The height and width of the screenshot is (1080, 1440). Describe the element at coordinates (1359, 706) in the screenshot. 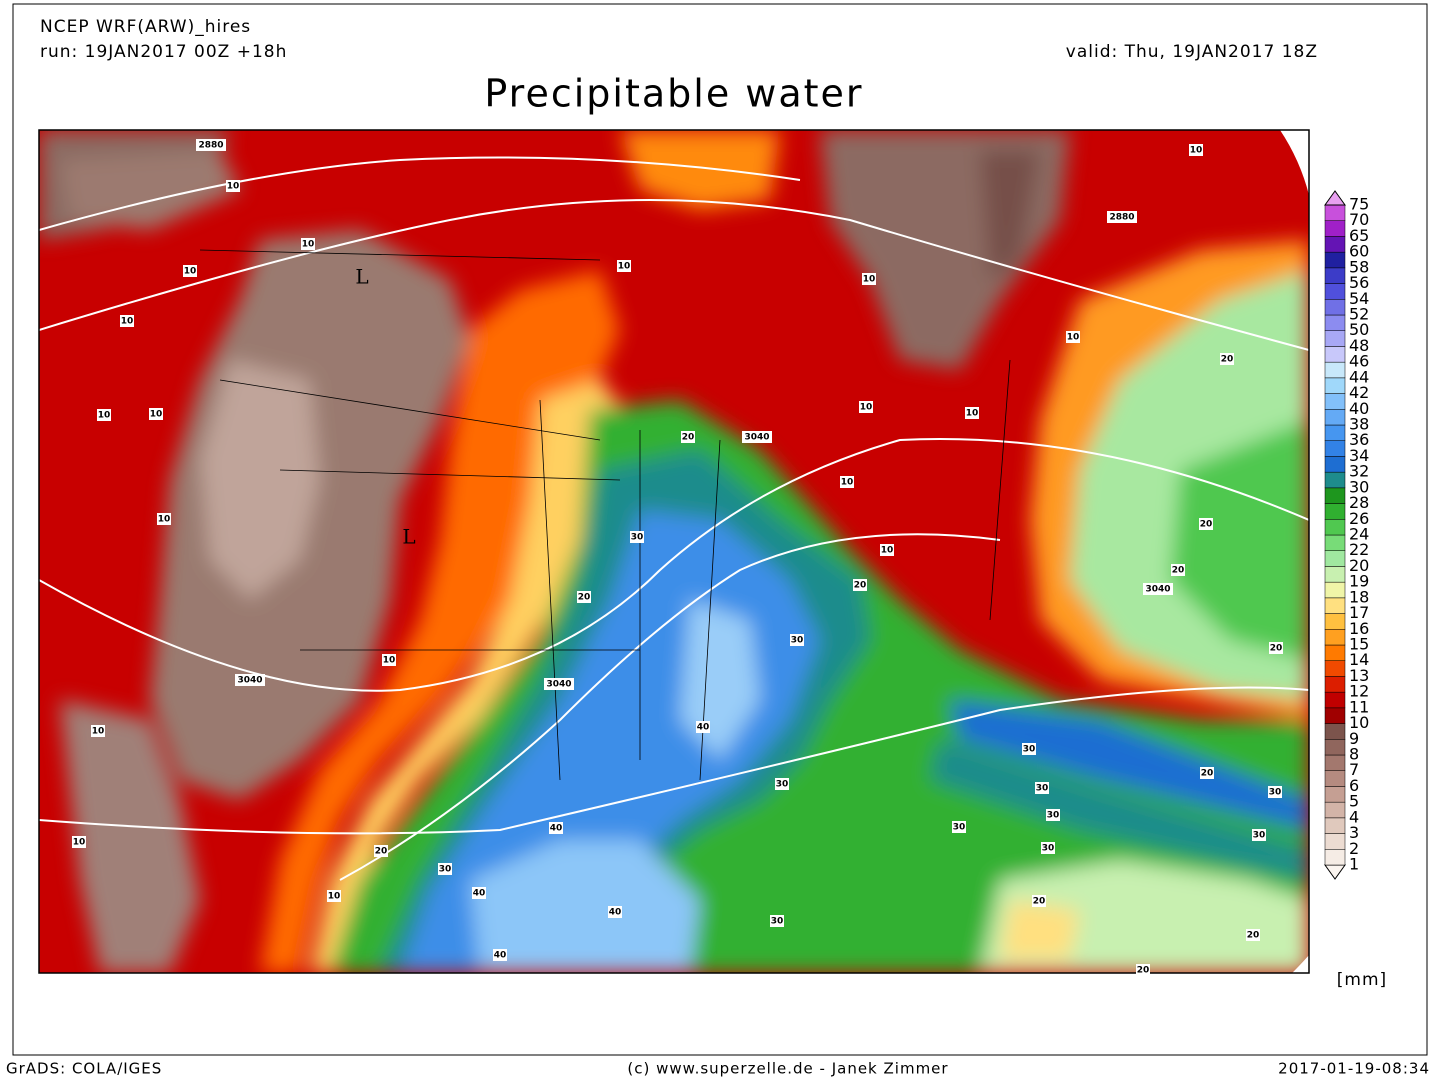

I see `legend-level: 11` at that location.